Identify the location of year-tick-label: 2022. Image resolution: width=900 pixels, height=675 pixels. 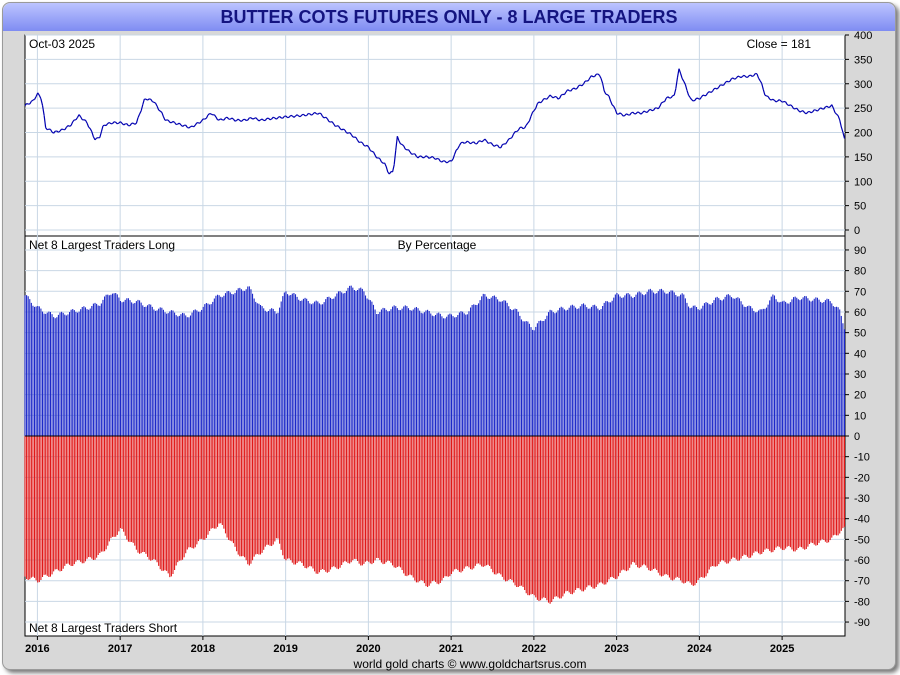
(534, 649).